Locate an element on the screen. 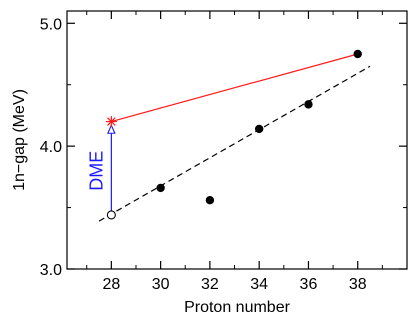 The height and width of the screenshot is (325, 415). dme-label: DME is located at coordinates (97, 171).